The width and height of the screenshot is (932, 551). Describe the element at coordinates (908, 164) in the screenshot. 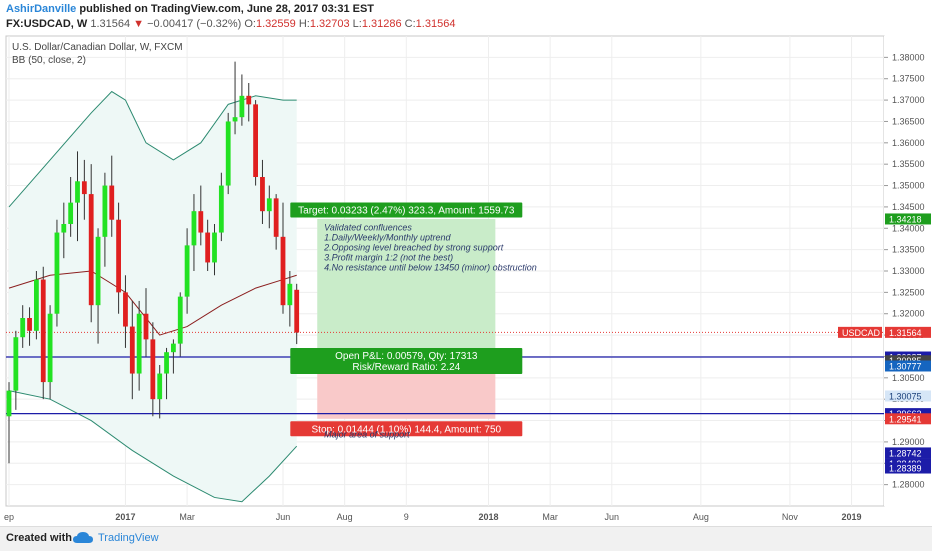

I see `price-tick-label: 1.35500` at that location.